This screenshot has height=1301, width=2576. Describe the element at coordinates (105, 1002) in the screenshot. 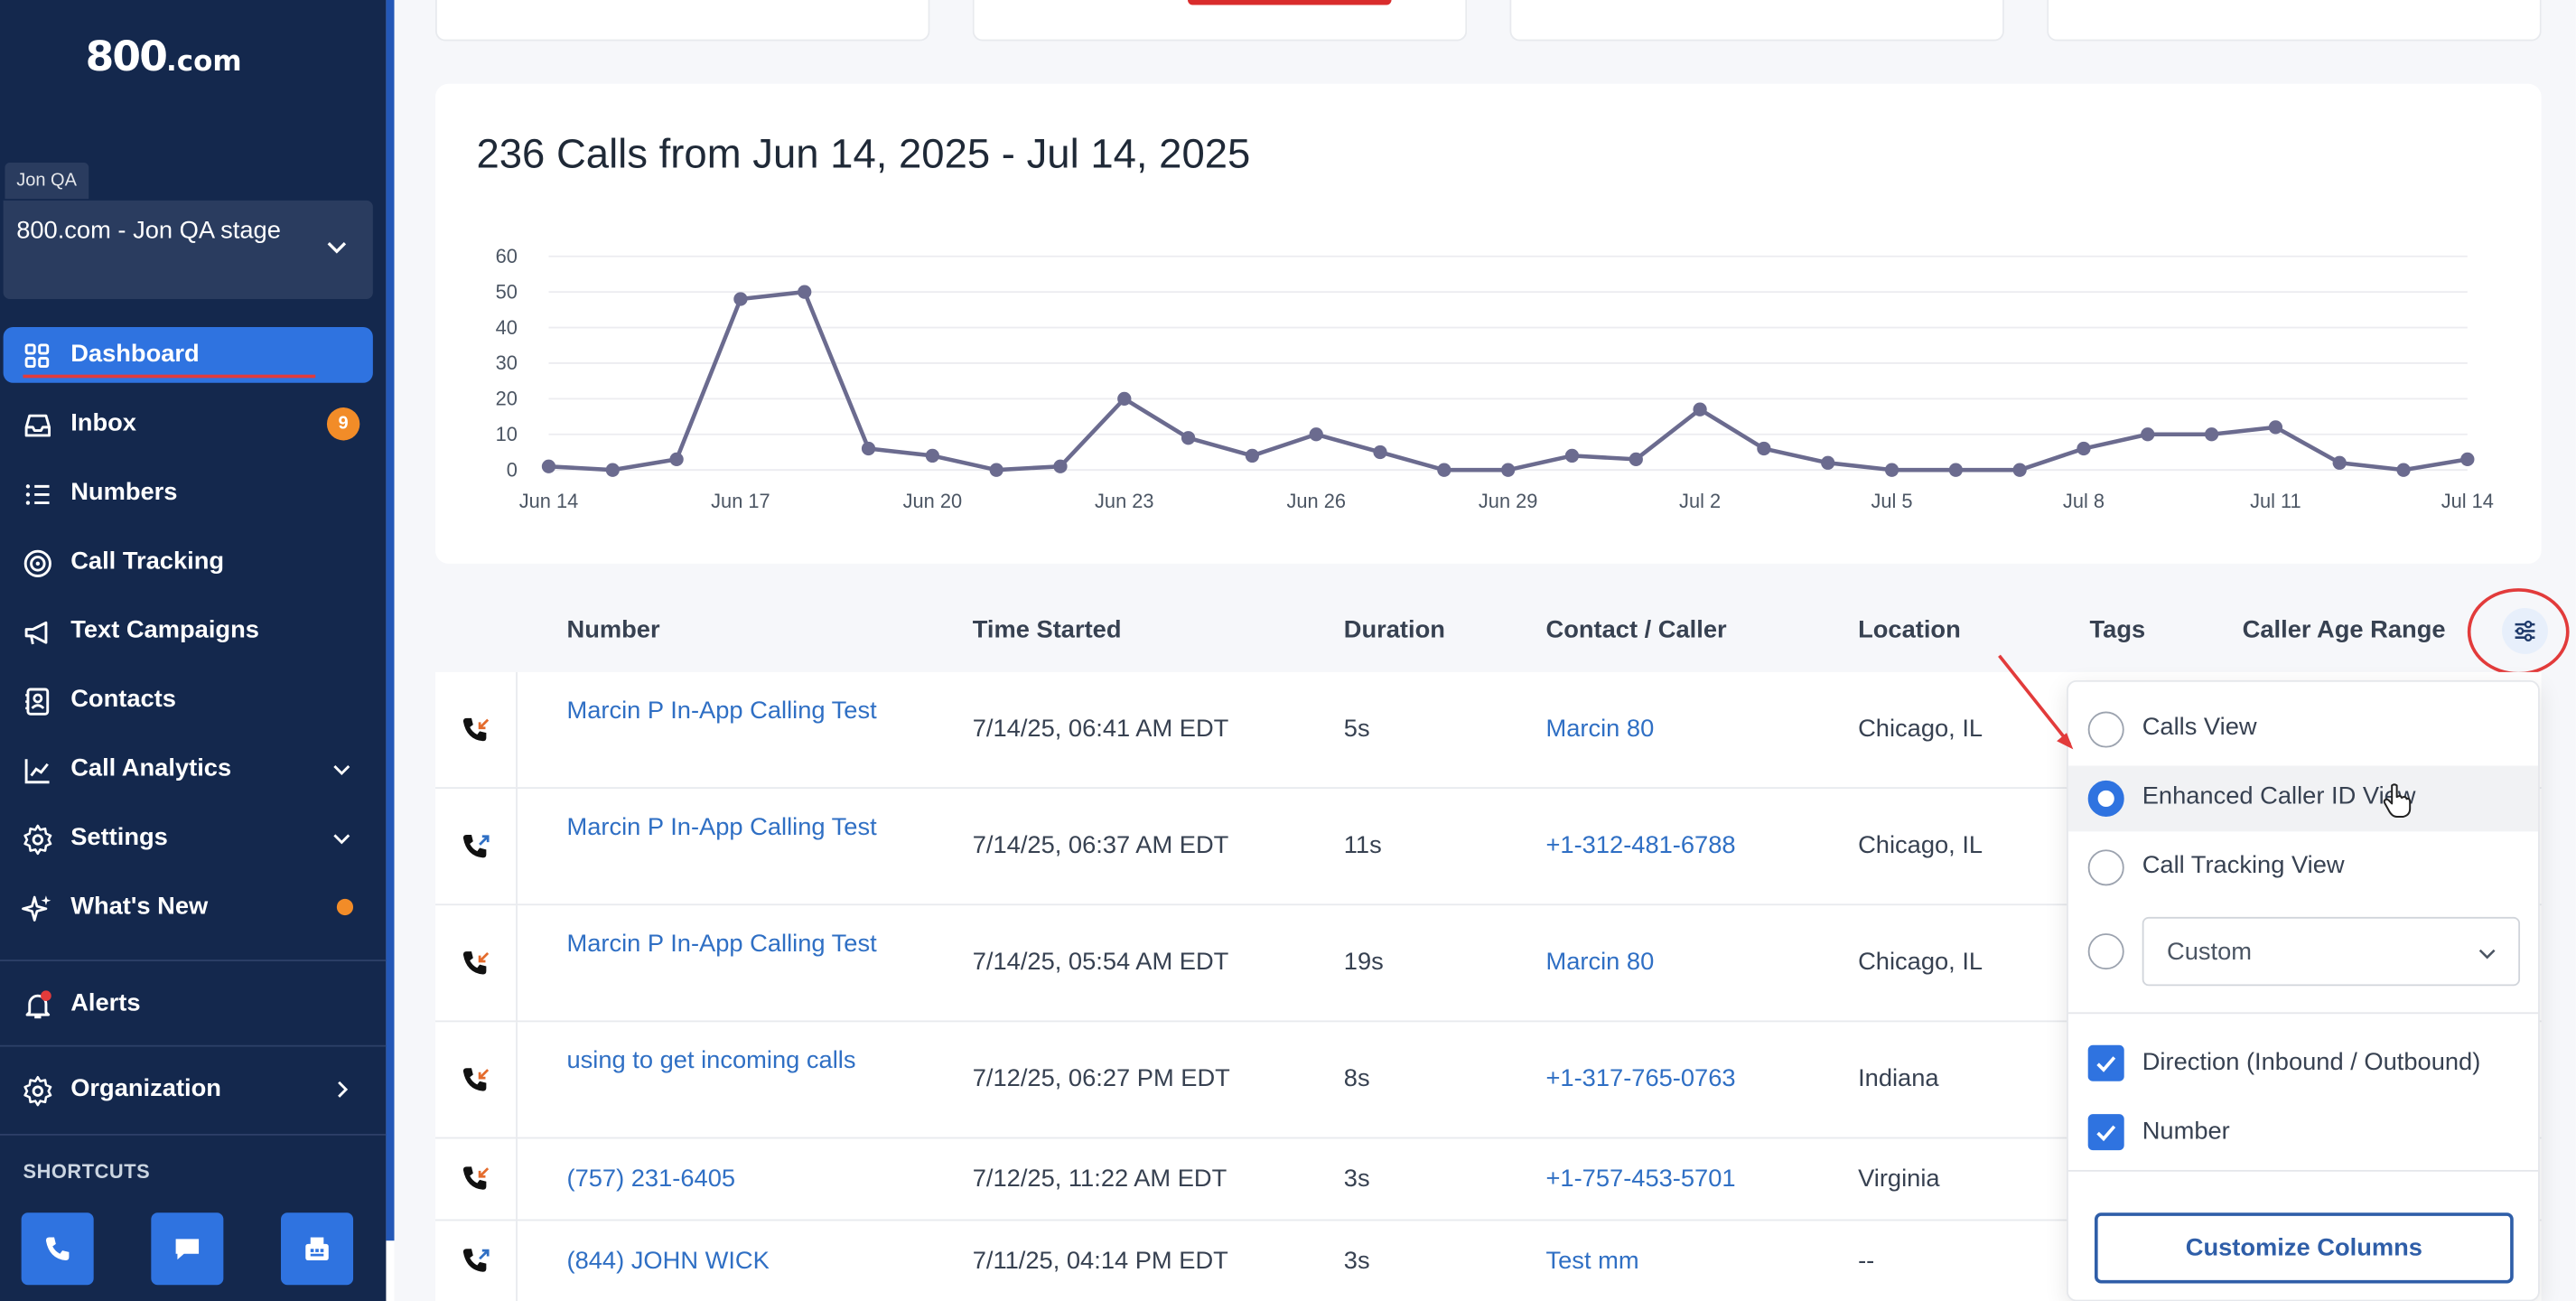

I see `sidebar-item-label: Alerts` at that location.